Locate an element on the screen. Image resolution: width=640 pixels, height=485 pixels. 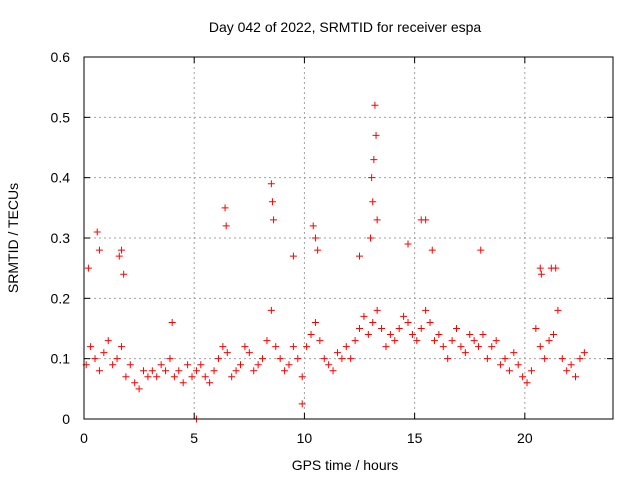
x-axis-label: GPS time / hours is located at coordinates (345, 465).